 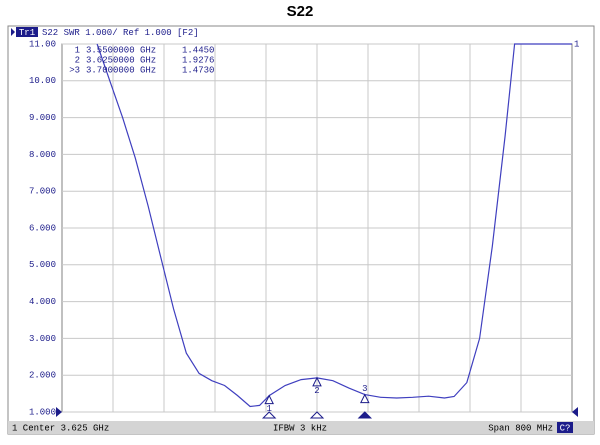 What do you see at coordinates (42, 412) in the screenshot?
I see `y-tick-label: 1.000` at bounding box center [42, 412].